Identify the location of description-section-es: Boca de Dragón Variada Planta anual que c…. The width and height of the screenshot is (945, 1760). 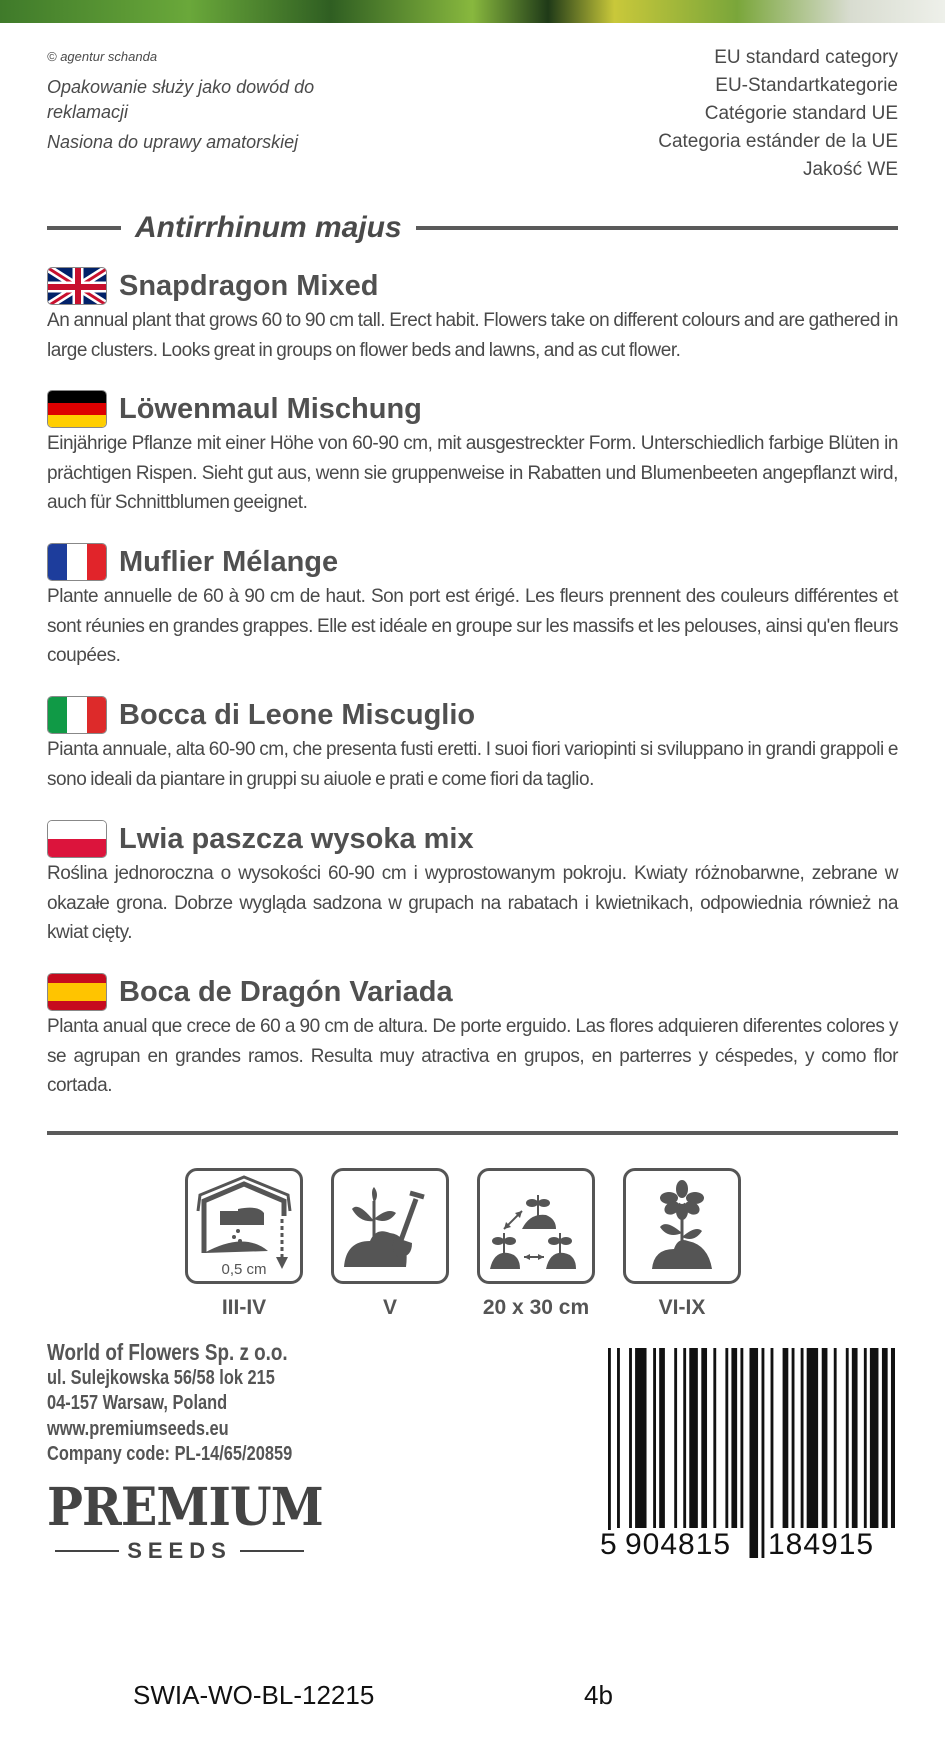
(472, 1036).